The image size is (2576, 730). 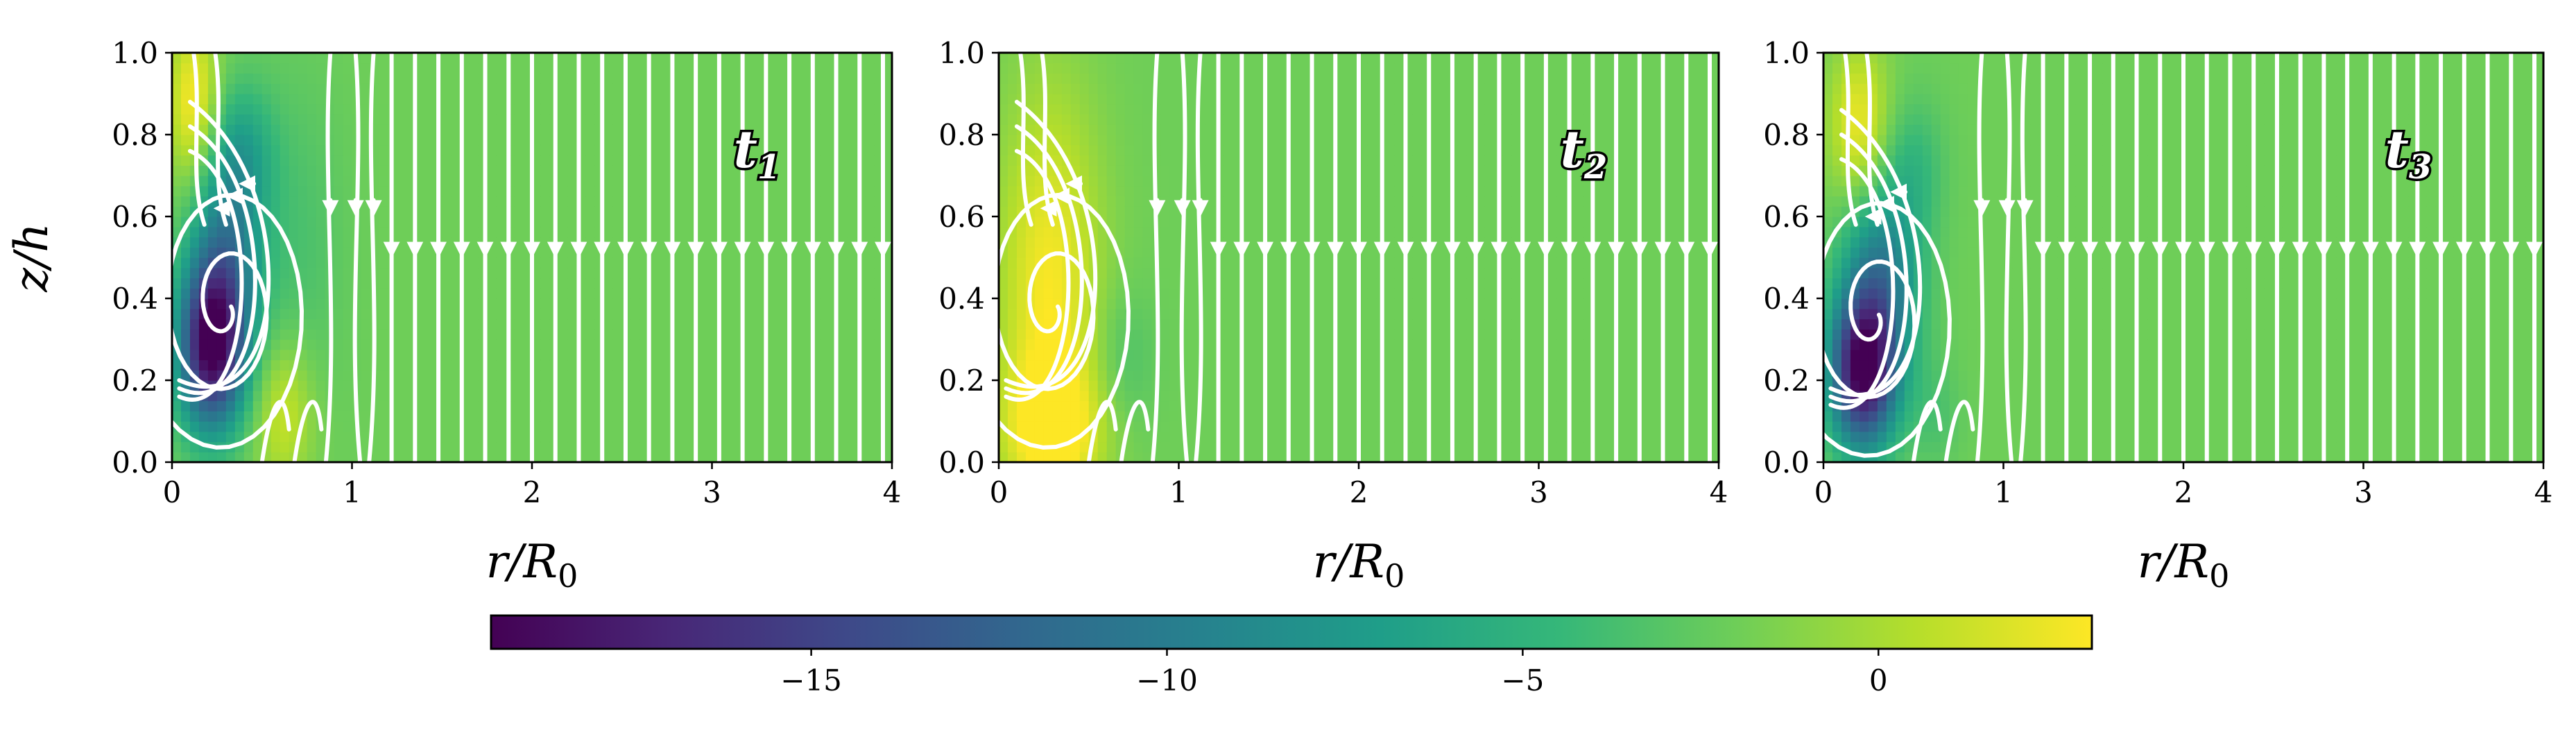 I want to click on streamline, so click(x=220, y=140).